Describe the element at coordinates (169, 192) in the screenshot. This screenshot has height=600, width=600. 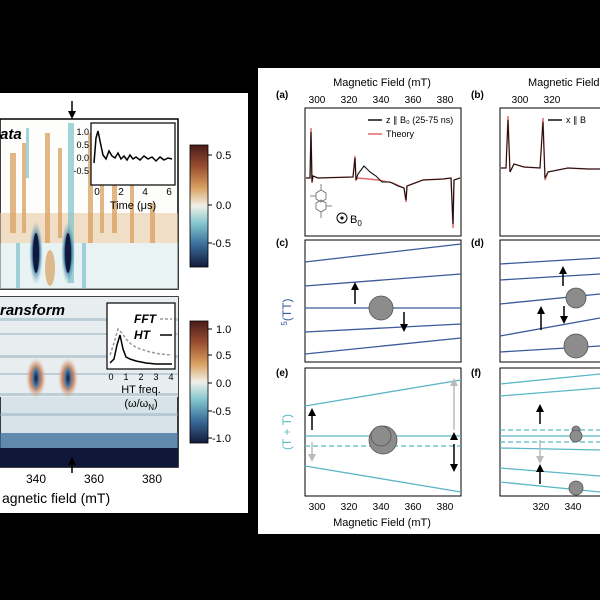
I see `top-inset-xtick: 6` at that location.